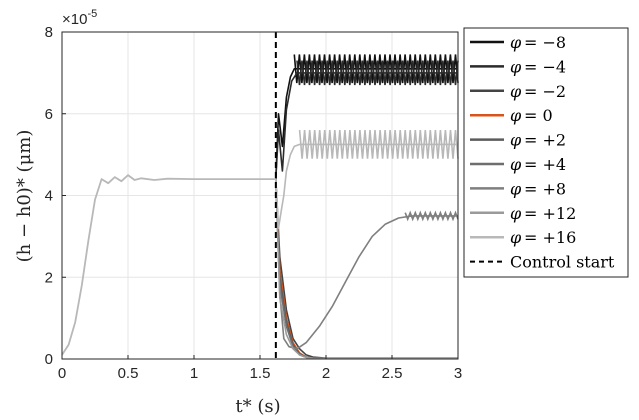  Describe the element at coordinates (392, 373) in the screenshot. I see `x-tick-label: 2.5` at that location.